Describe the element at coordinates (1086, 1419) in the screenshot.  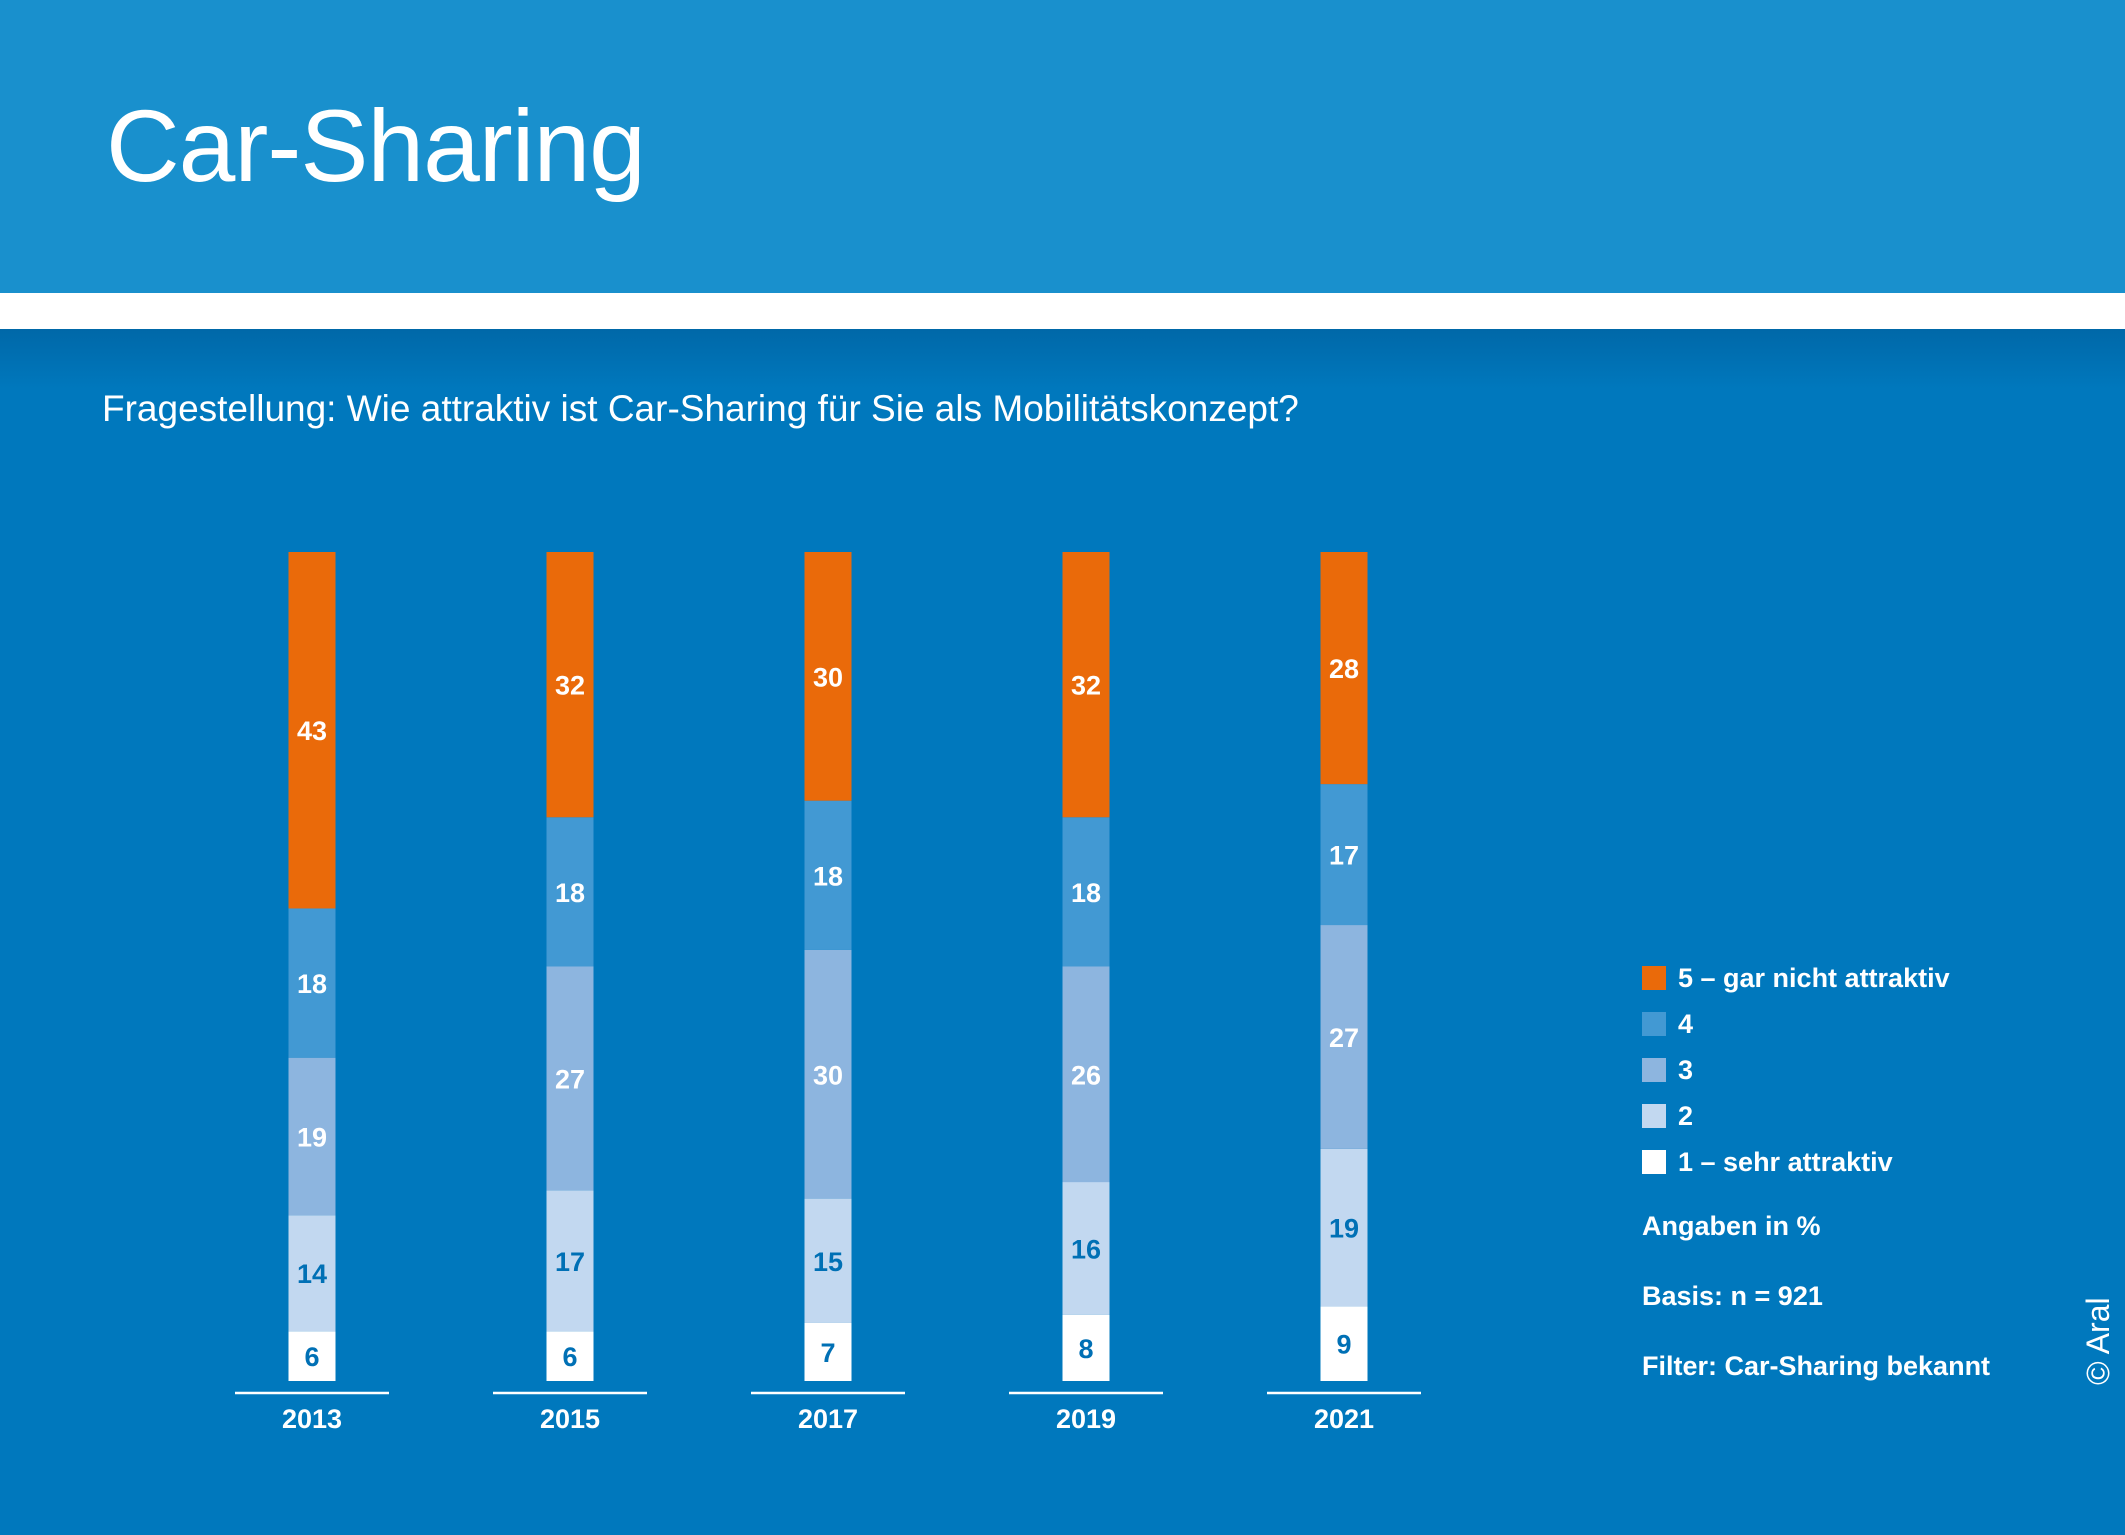
I see `x-tick-label-2019: 2019` at that location.